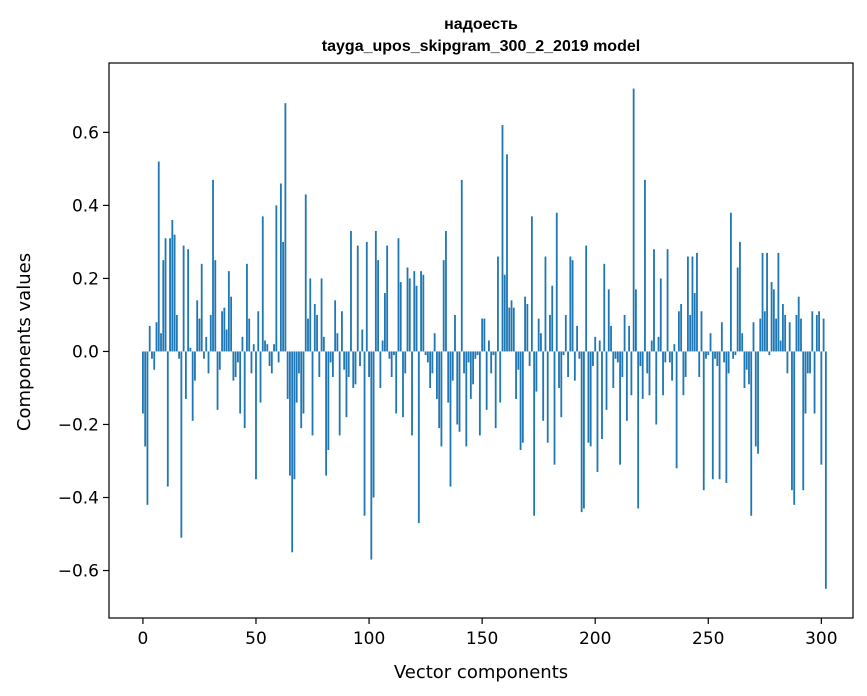  What do you see at coordinates (85, 352) in the screenshot?
I see `y-tick-label: 0.0` at bounding box center [85, 352].